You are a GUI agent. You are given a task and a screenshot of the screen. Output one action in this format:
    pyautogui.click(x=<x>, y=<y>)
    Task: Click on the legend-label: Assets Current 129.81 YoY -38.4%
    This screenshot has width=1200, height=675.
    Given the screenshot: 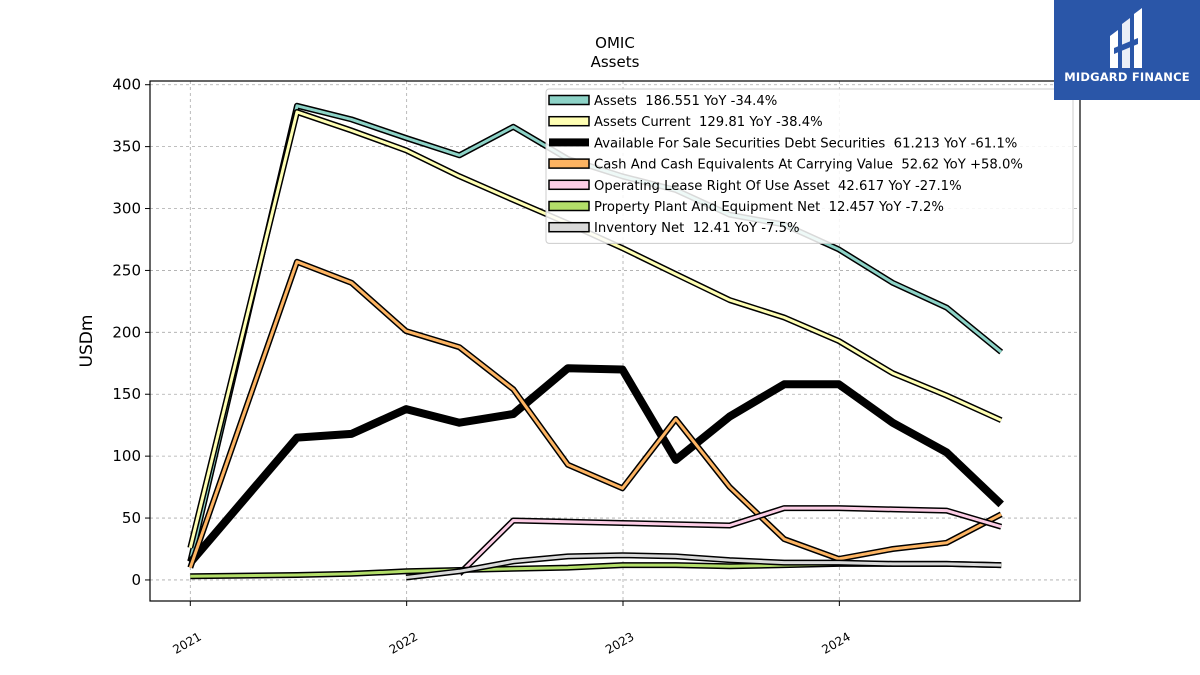 What is the action you would take?
    pyautogui.click(x=708, y=122)
    